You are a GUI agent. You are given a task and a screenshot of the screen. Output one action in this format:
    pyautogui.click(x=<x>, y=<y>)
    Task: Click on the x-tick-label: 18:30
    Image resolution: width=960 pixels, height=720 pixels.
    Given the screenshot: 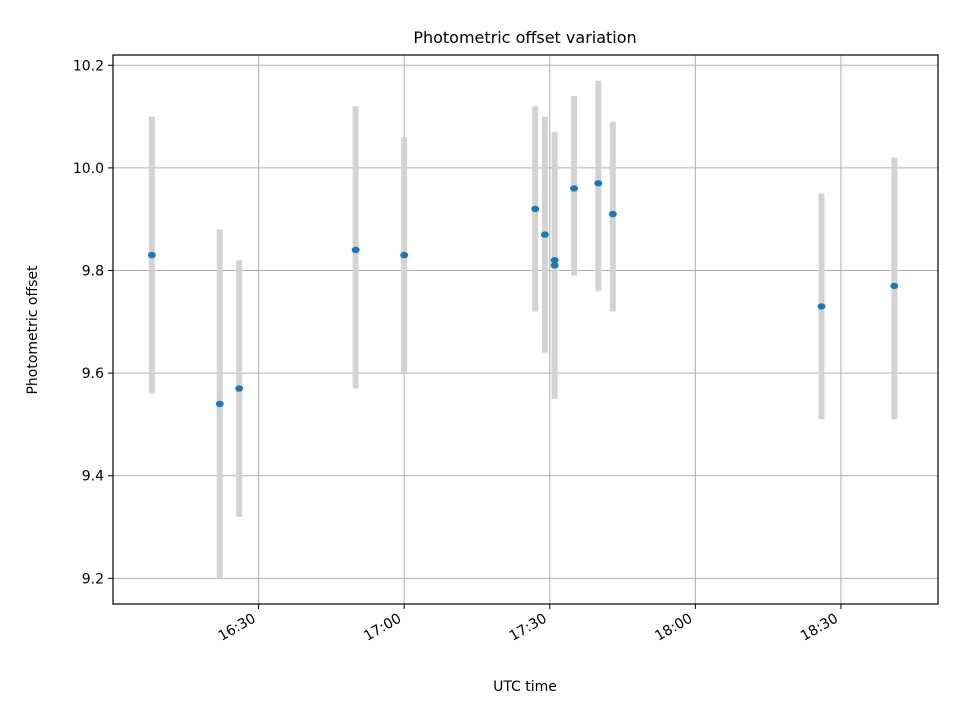 What is the action you would take?
    pyautogui.click(x=819, y=628)
    